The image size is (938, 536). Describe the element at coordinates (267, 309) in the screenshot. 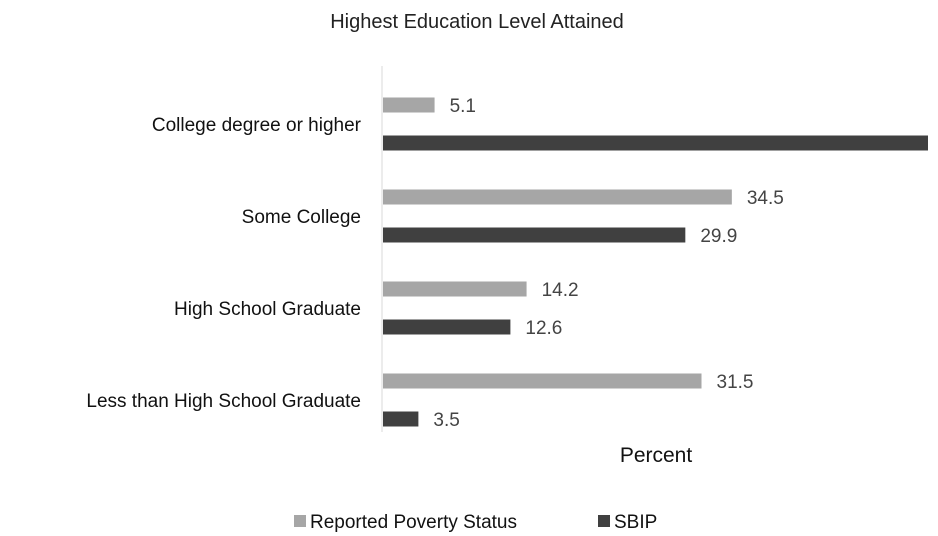

I see `category-label: High School Graduate` at that location.